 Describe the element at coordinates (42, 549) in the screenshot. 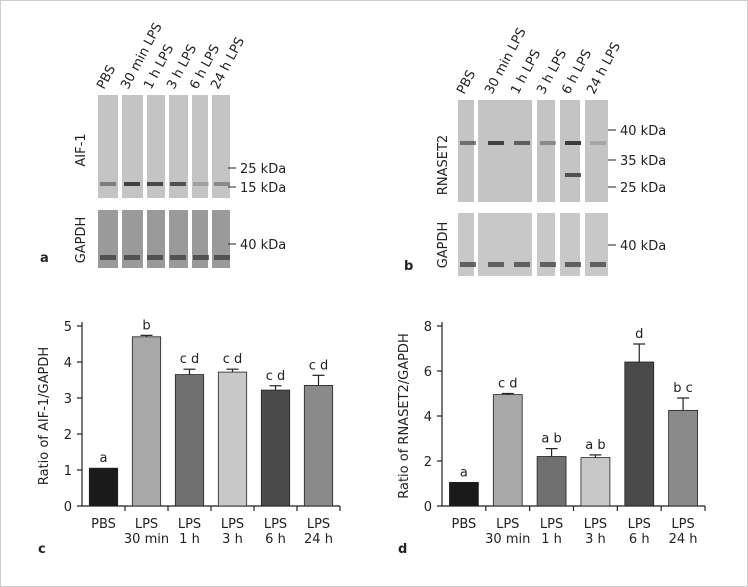

I see `panel-letter: c` at that location.